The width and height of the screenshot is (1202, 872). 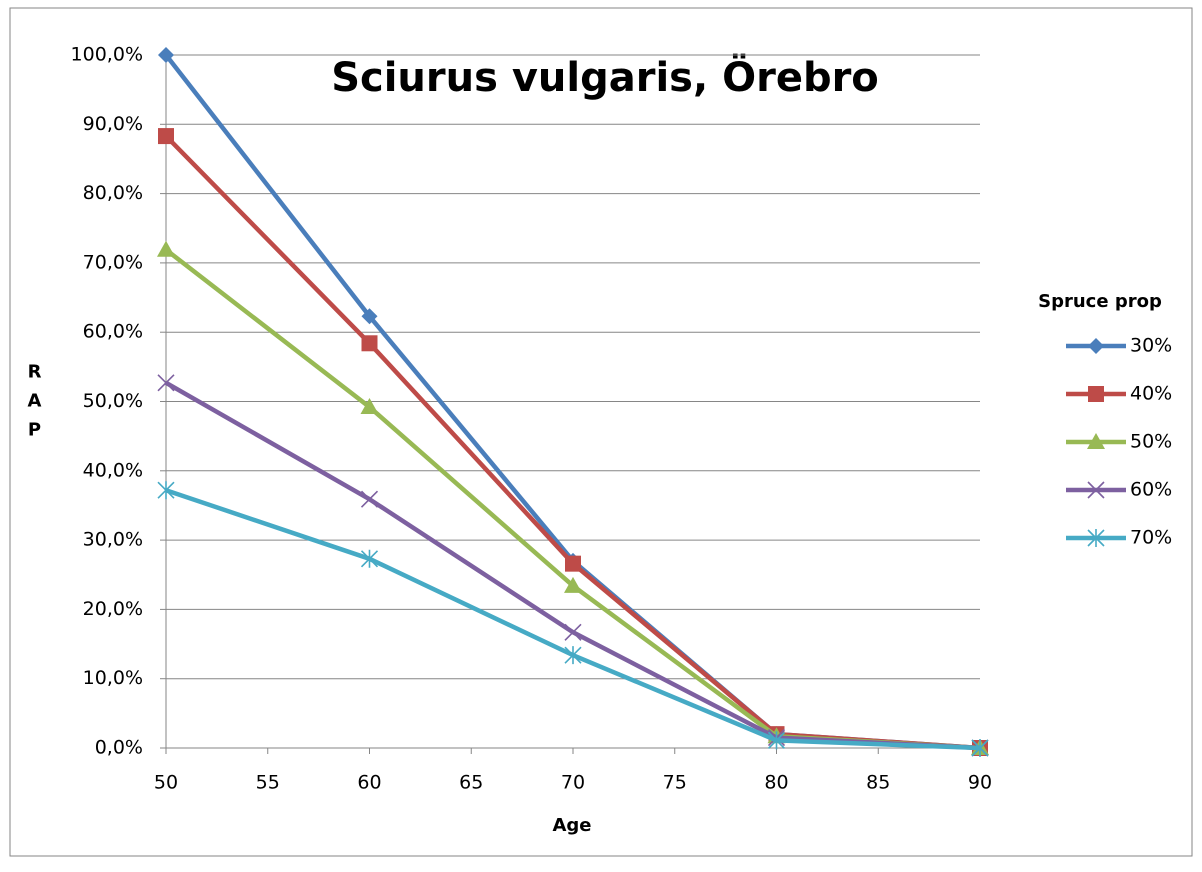 I want to click on x-tick-label: 80, so click(x=776, y=783).